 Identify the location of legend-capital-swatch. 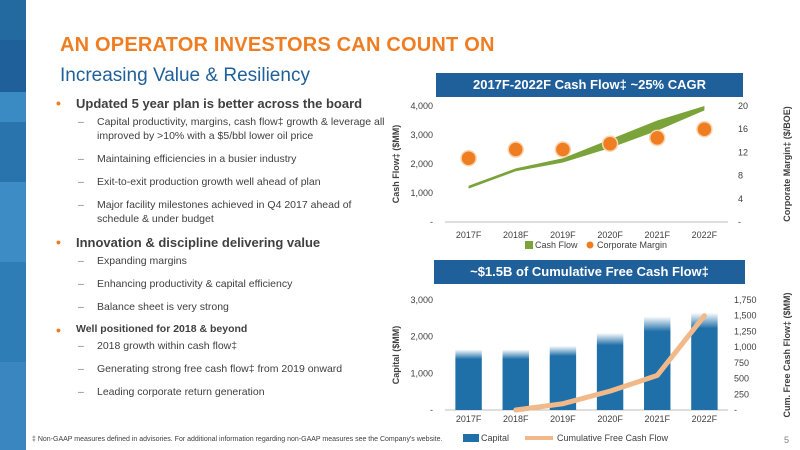
(471, 438).